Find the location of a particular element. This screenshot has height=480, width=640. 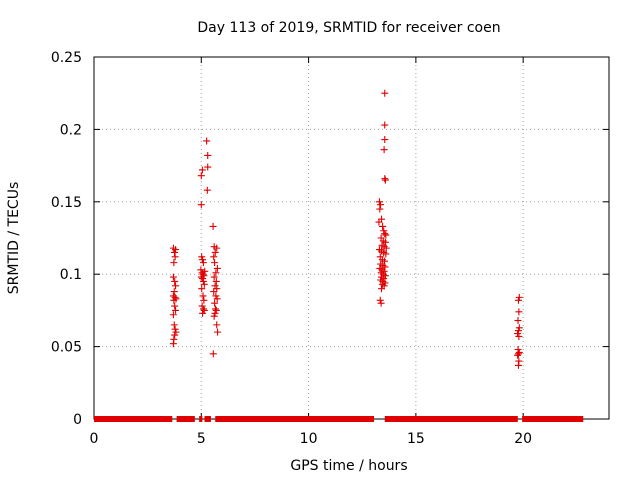

y-tick-label: 0.1 is located at coordinates (71, 275).